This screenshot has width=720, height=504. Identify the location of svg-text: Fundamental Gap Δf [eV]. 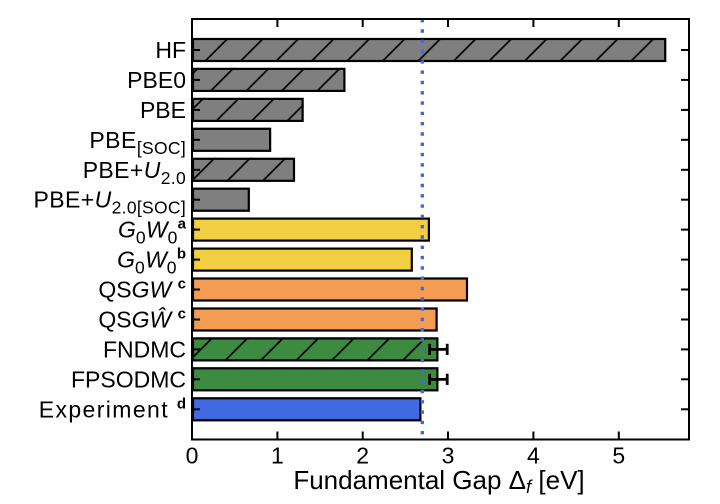
(438, 481).